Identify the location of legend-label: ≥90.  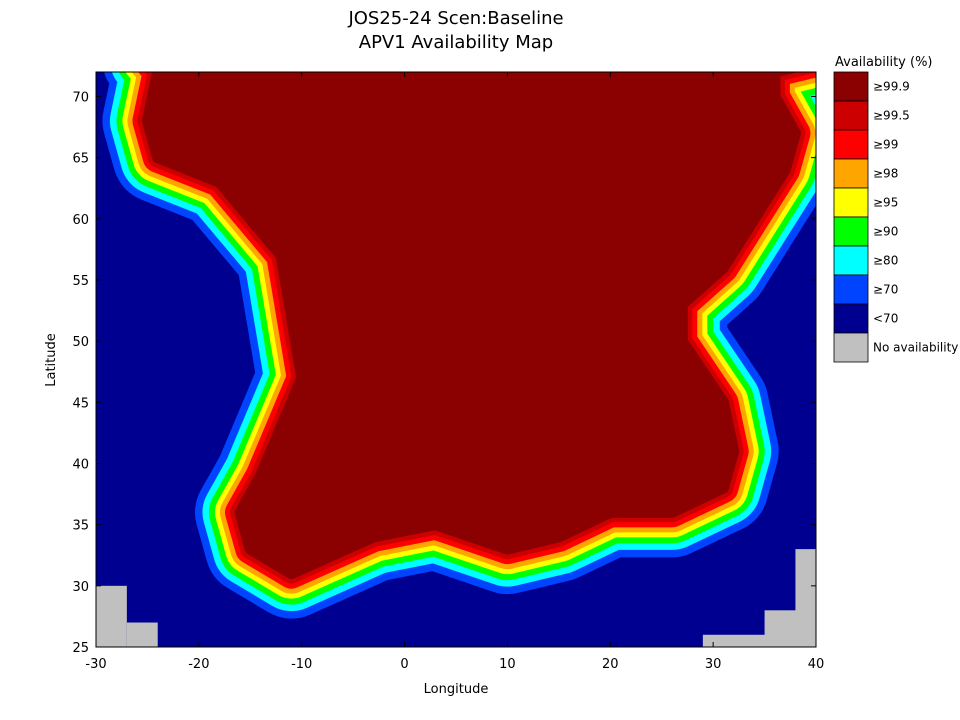
(885, 232).